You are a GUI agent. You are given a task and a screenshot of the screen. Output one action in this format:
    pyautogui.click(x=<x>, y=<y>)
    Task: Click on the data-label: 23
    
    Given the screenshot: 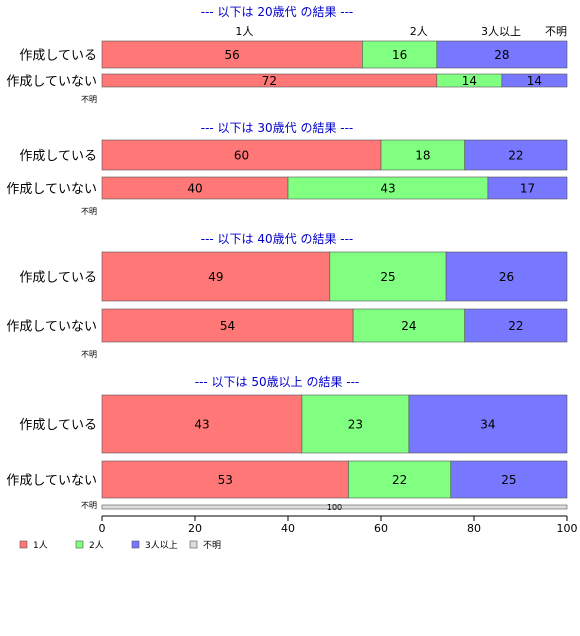 What is the action you would take?
    pyautogui.click(x=355, y=425)
    